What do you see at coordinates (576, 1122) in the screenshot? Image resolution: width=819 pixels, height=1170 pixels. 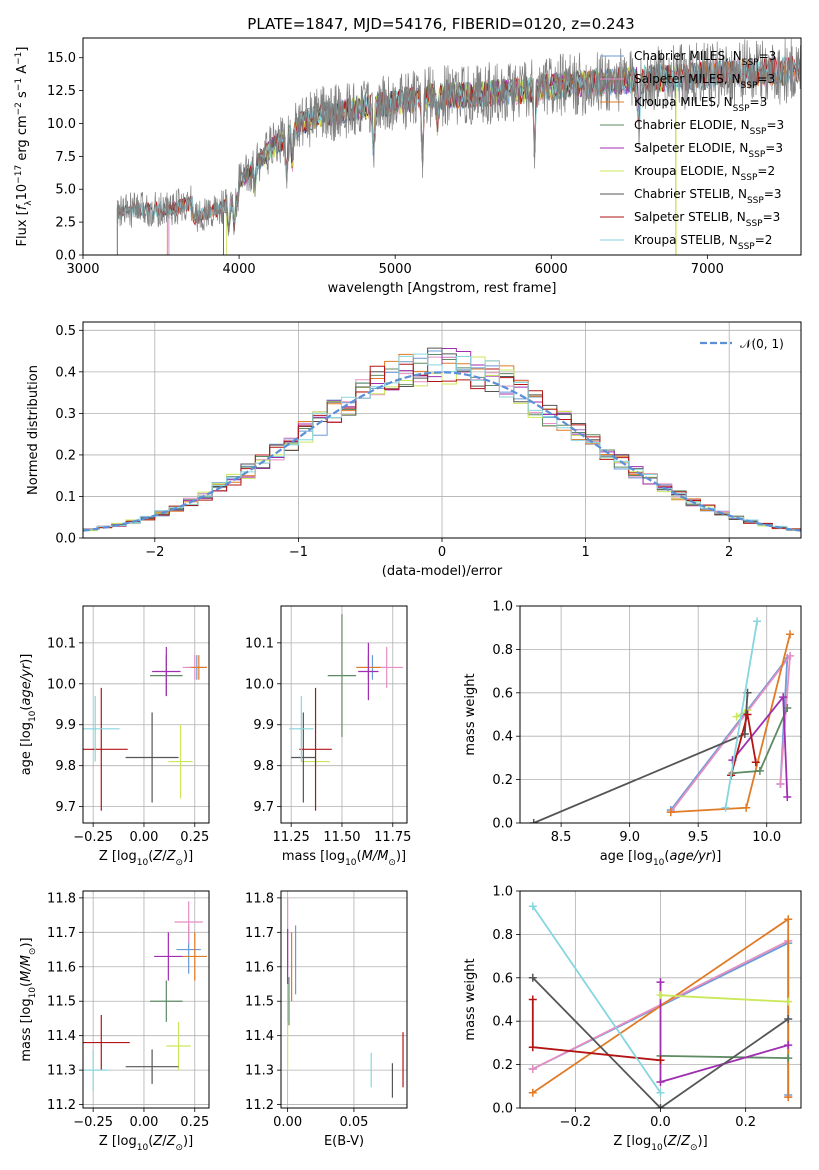 I see `x-tick-label: −0.2` at bounding box center [576, 1122].